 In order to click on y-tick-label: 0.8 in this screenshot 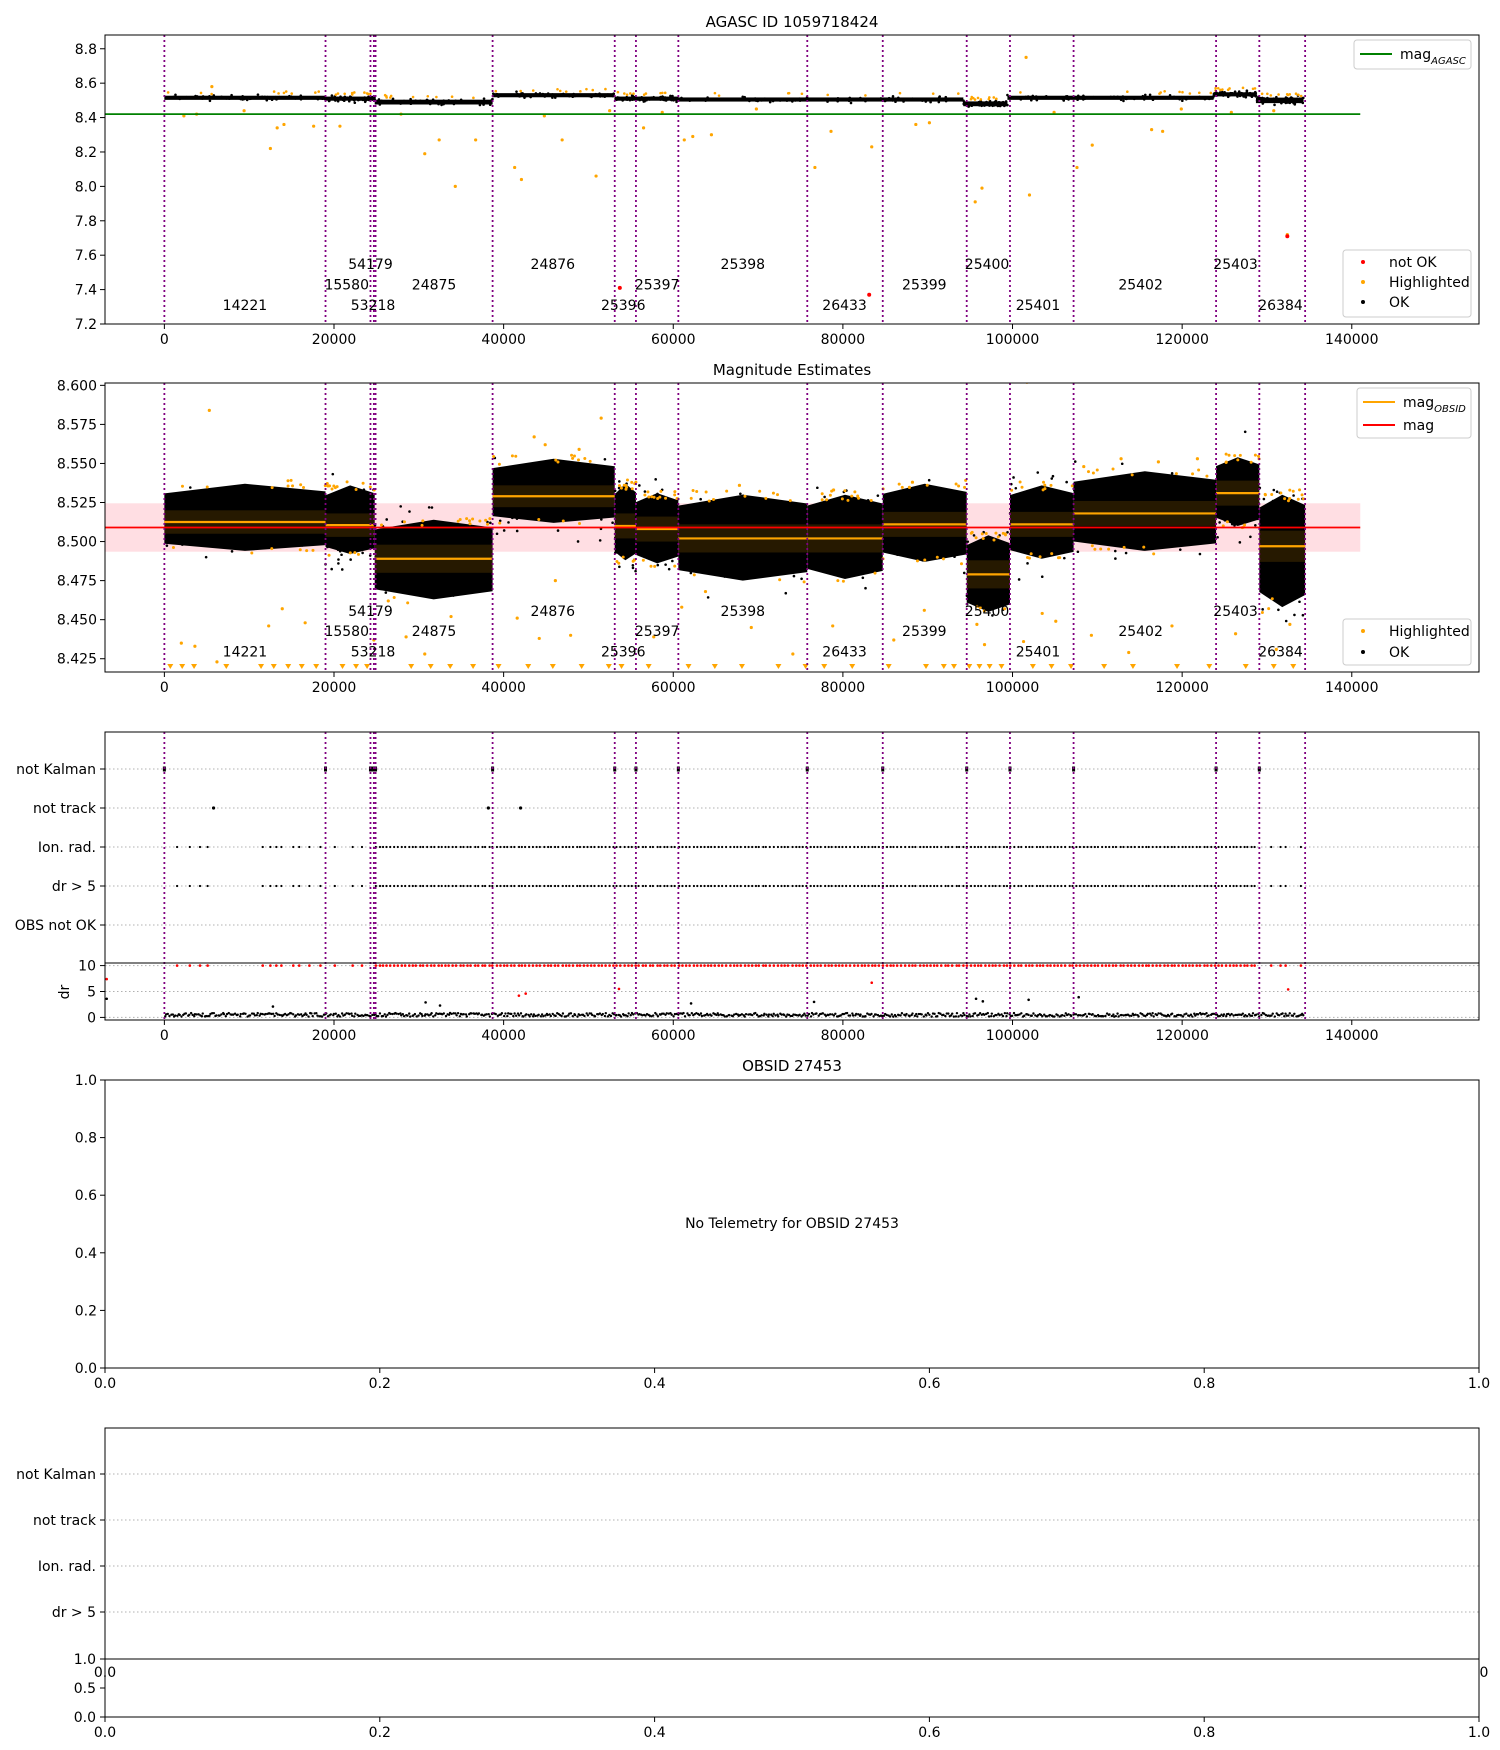, I will do `click(86, 1139)`.